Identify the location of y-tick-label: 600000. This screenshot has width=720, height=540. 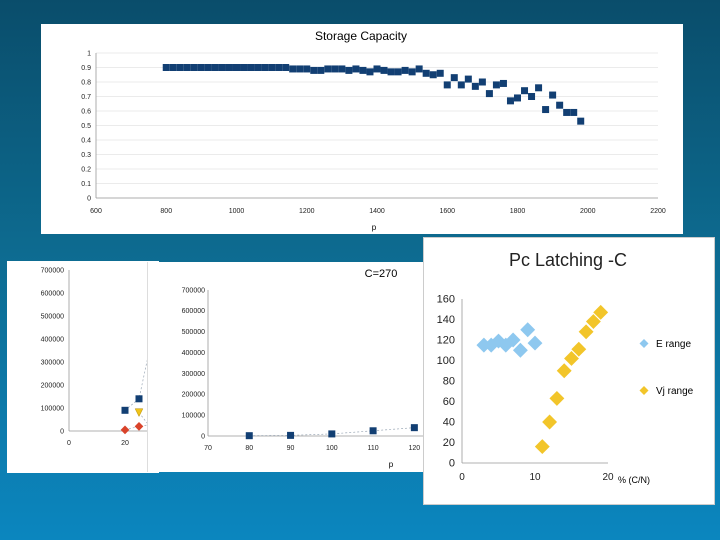
(193, 311).